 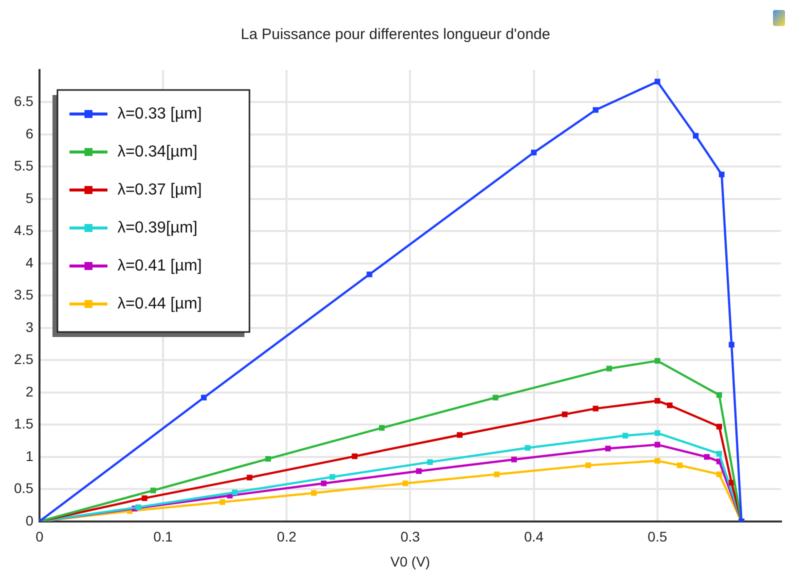 What do you see at coordinates (24, 359) in the screenshot?
I see `y-tick-label: 2.5` at bounding box center [24, 359].